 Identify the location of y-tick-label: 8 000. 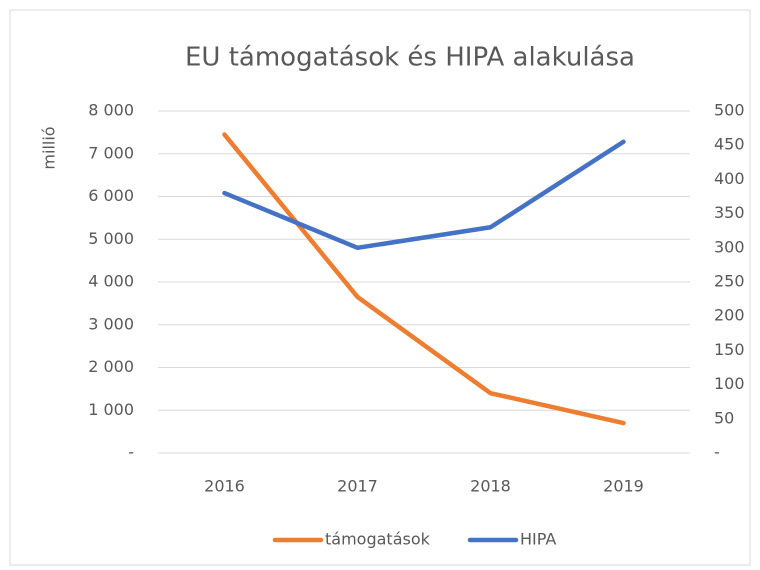
(111, 110).